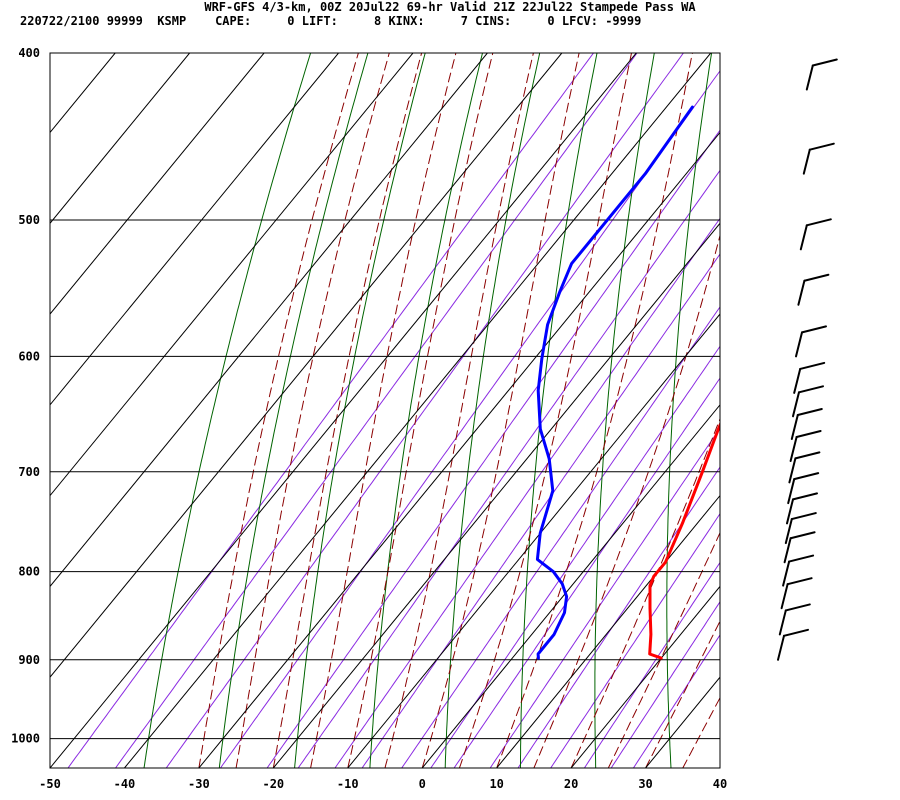 The image size is (900, 800). What do you see at coordinates (29, 660) in the screenshot?
I see `y-tick-label: 900` at bounding box center [29, 660].